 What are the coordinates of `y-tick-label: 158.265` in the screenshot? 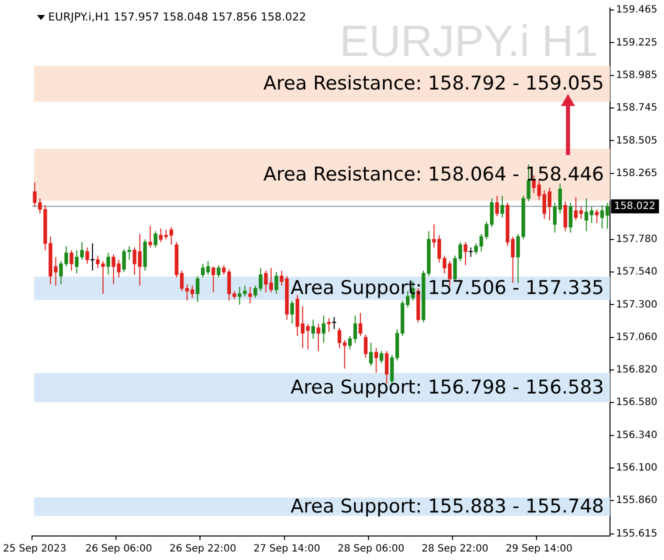 It's located at (637, 173).